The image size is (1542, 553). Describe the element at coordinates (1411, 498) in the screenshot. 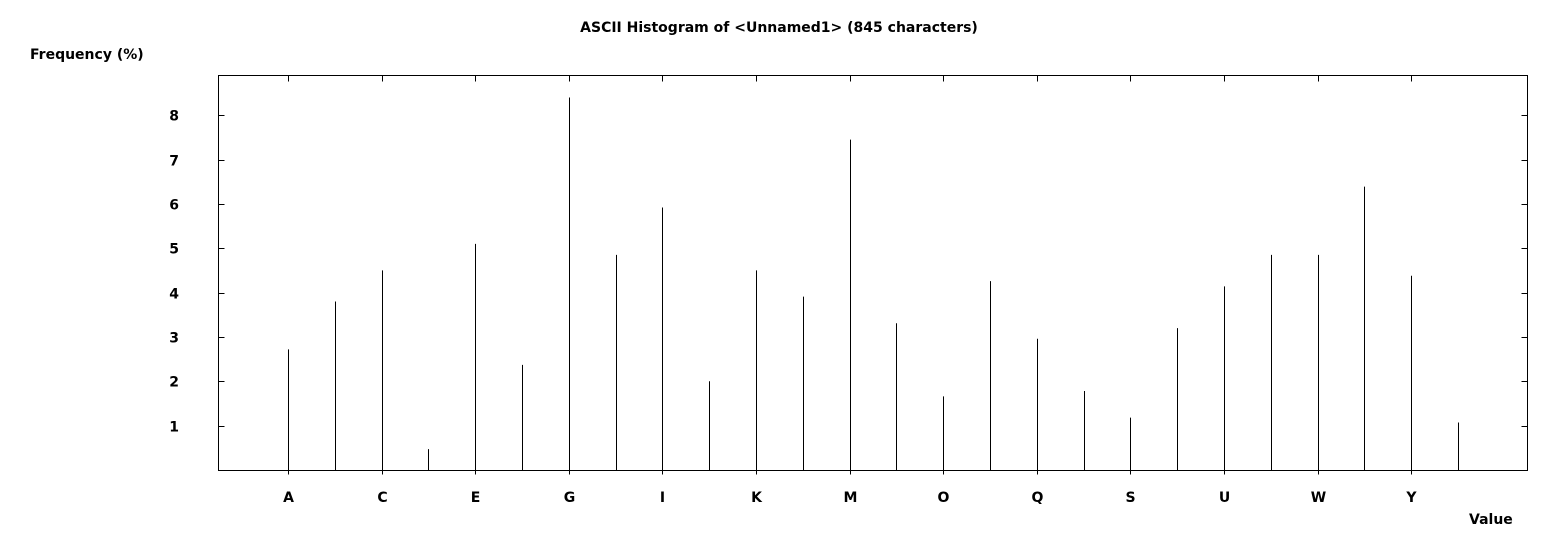

I see `x-tick-label: Y` at that location.